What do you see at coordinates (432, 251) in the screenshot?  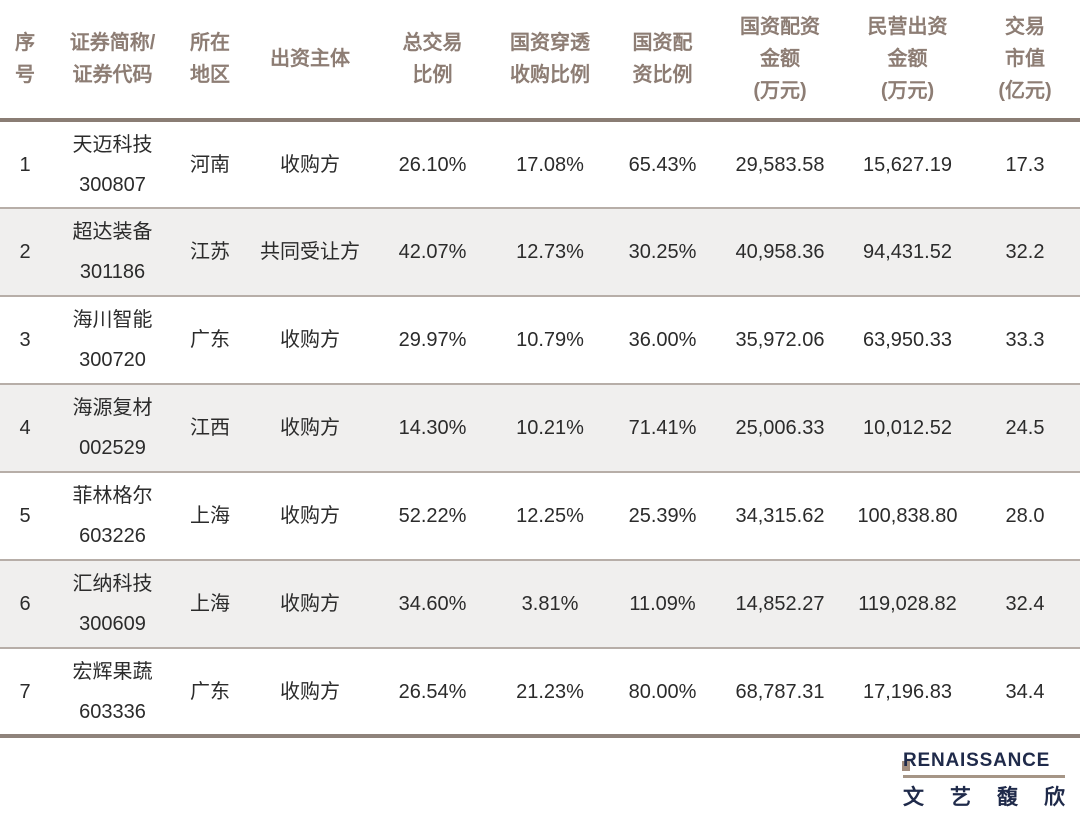 I see `cell-total-ratio: 42.07%` at bounding box center [432, 251].